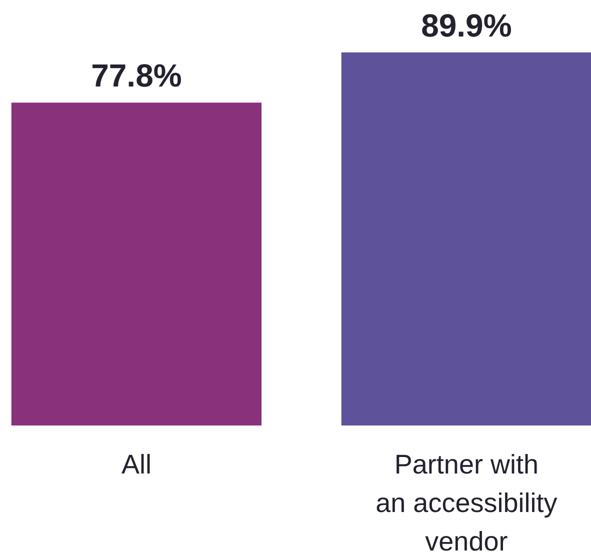 The image size is (591, 559). Describe the element at coordinates (466, 25) in the screenshot. I see `data-label: 89.9%` at that location.